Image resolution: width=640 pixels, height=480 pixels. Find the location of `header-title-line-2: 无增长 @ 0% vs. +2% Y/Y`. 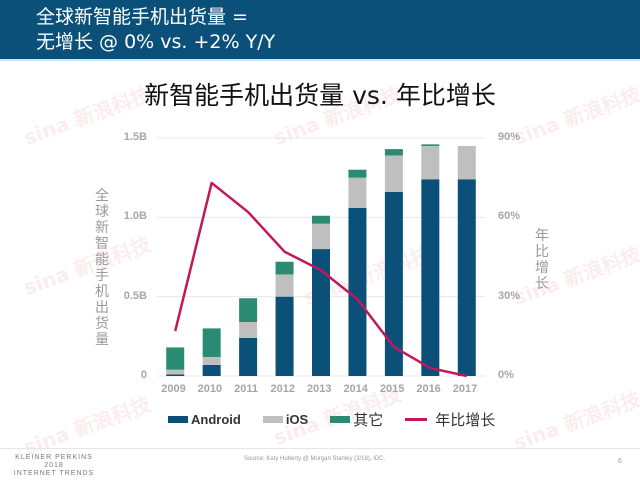

header-title-line-2: 无增长 @ 0% vs. +2% Y/Y is located at coordinates (156, 42).